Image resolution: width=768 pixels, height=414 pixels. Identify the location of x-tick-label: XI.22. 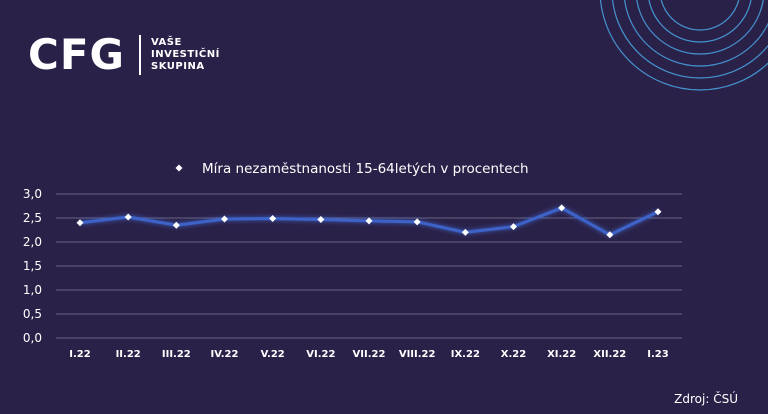
(561, 354).